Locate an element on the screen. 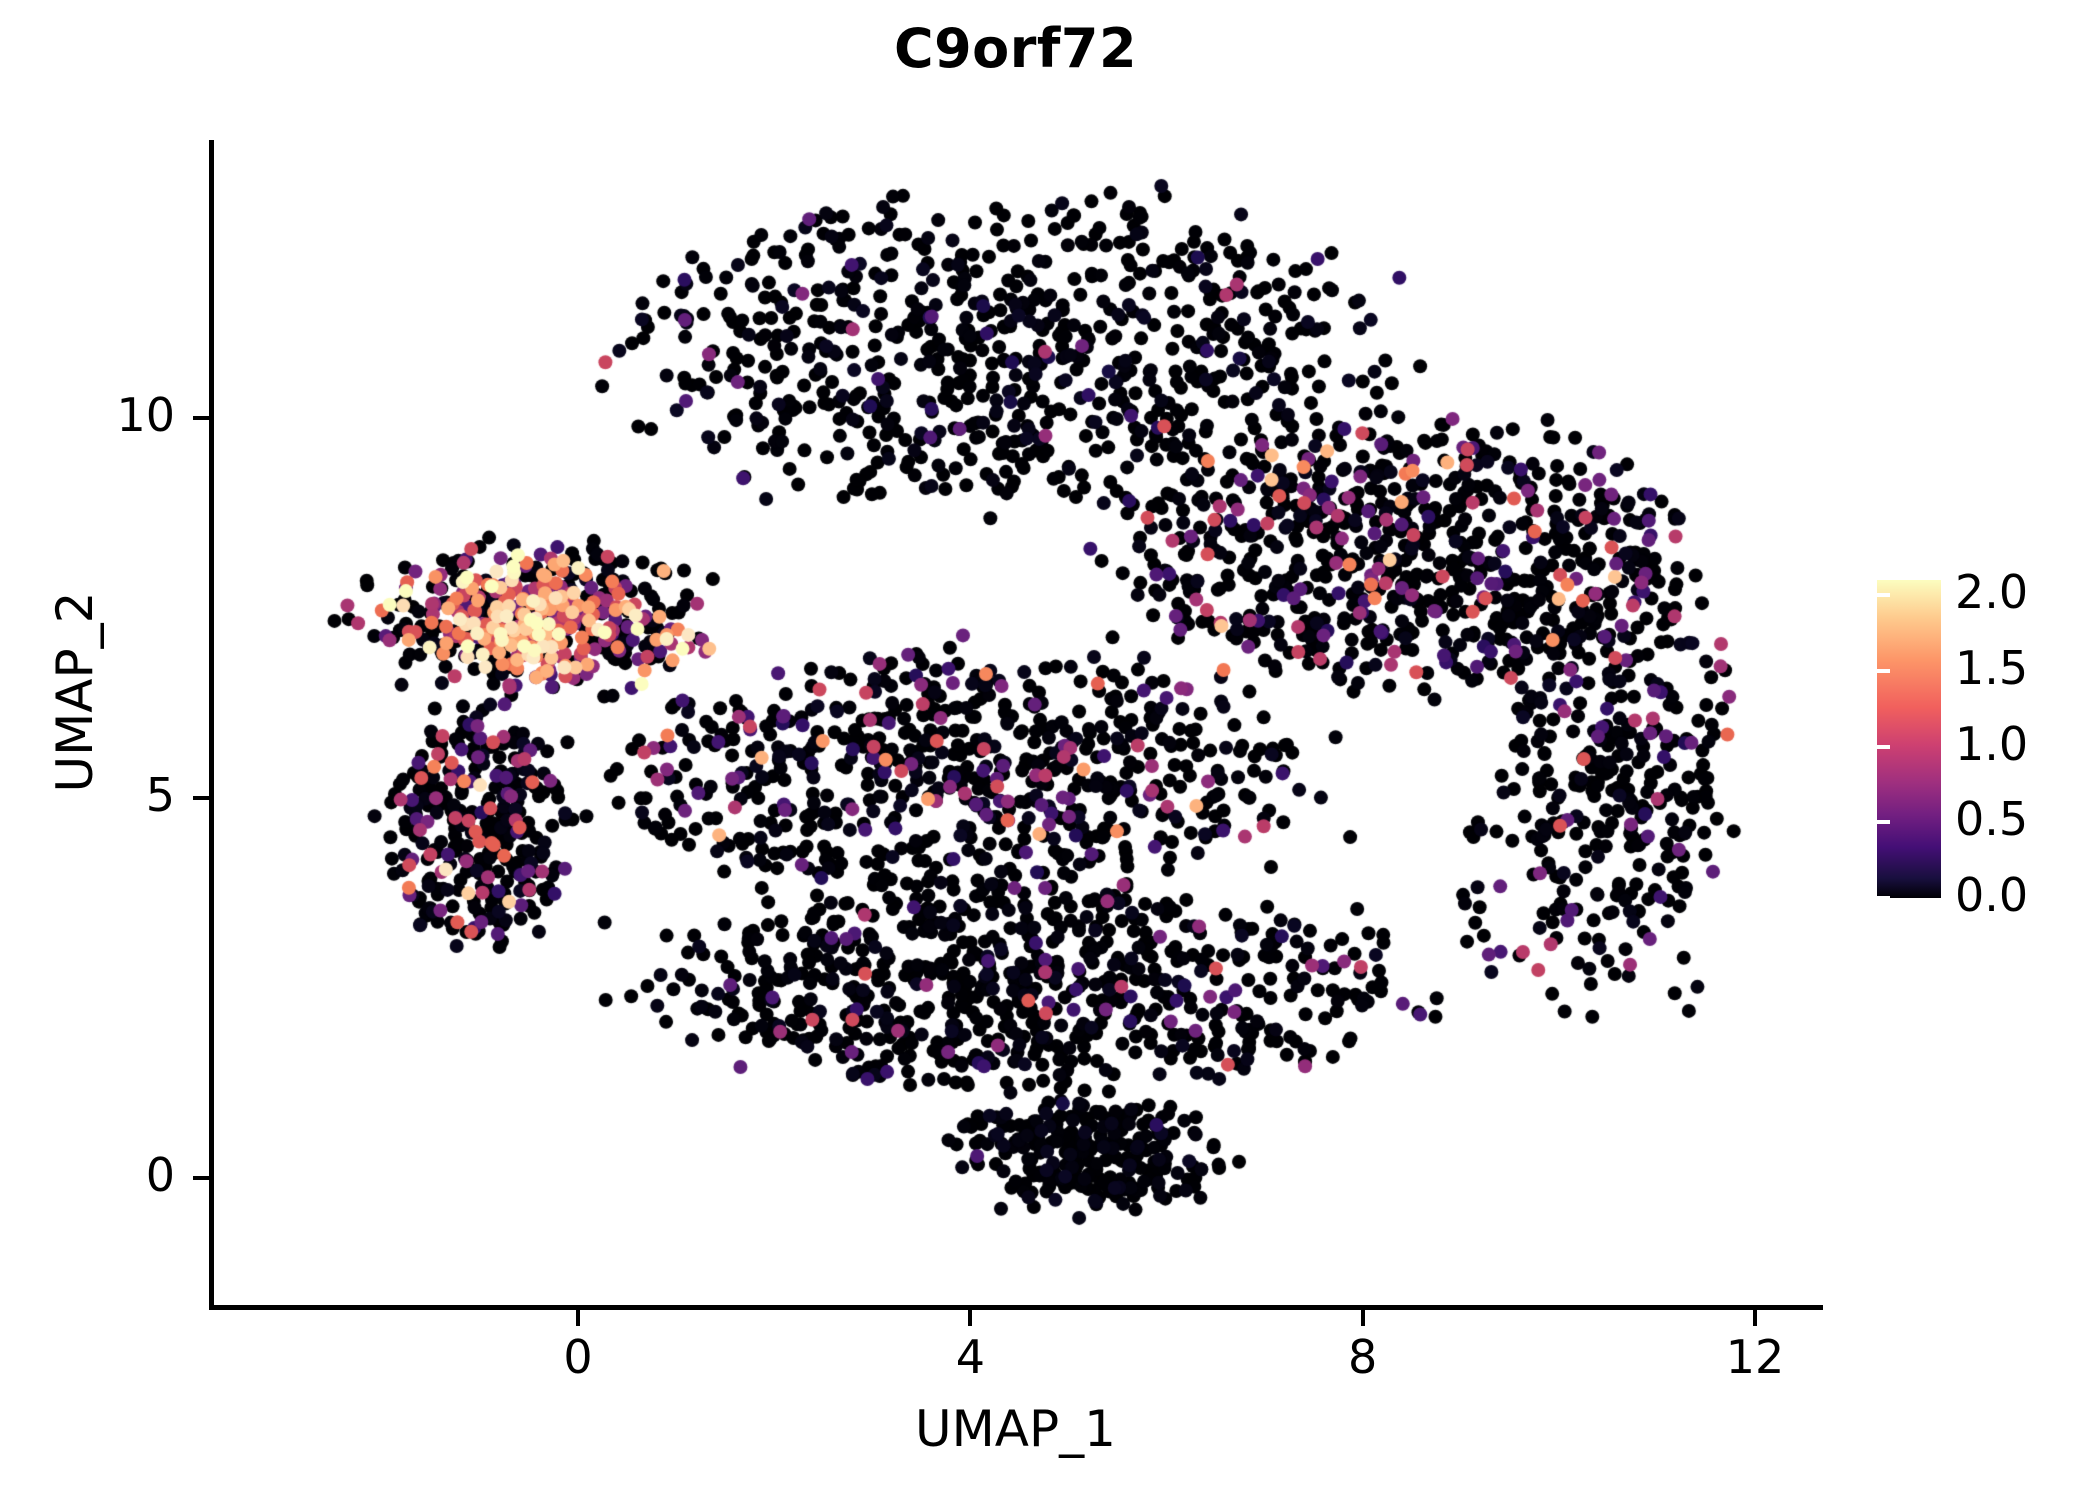 This screenshot has width=2100, height=1500. colorbar-gradient is located at coordinates (1909, 739).